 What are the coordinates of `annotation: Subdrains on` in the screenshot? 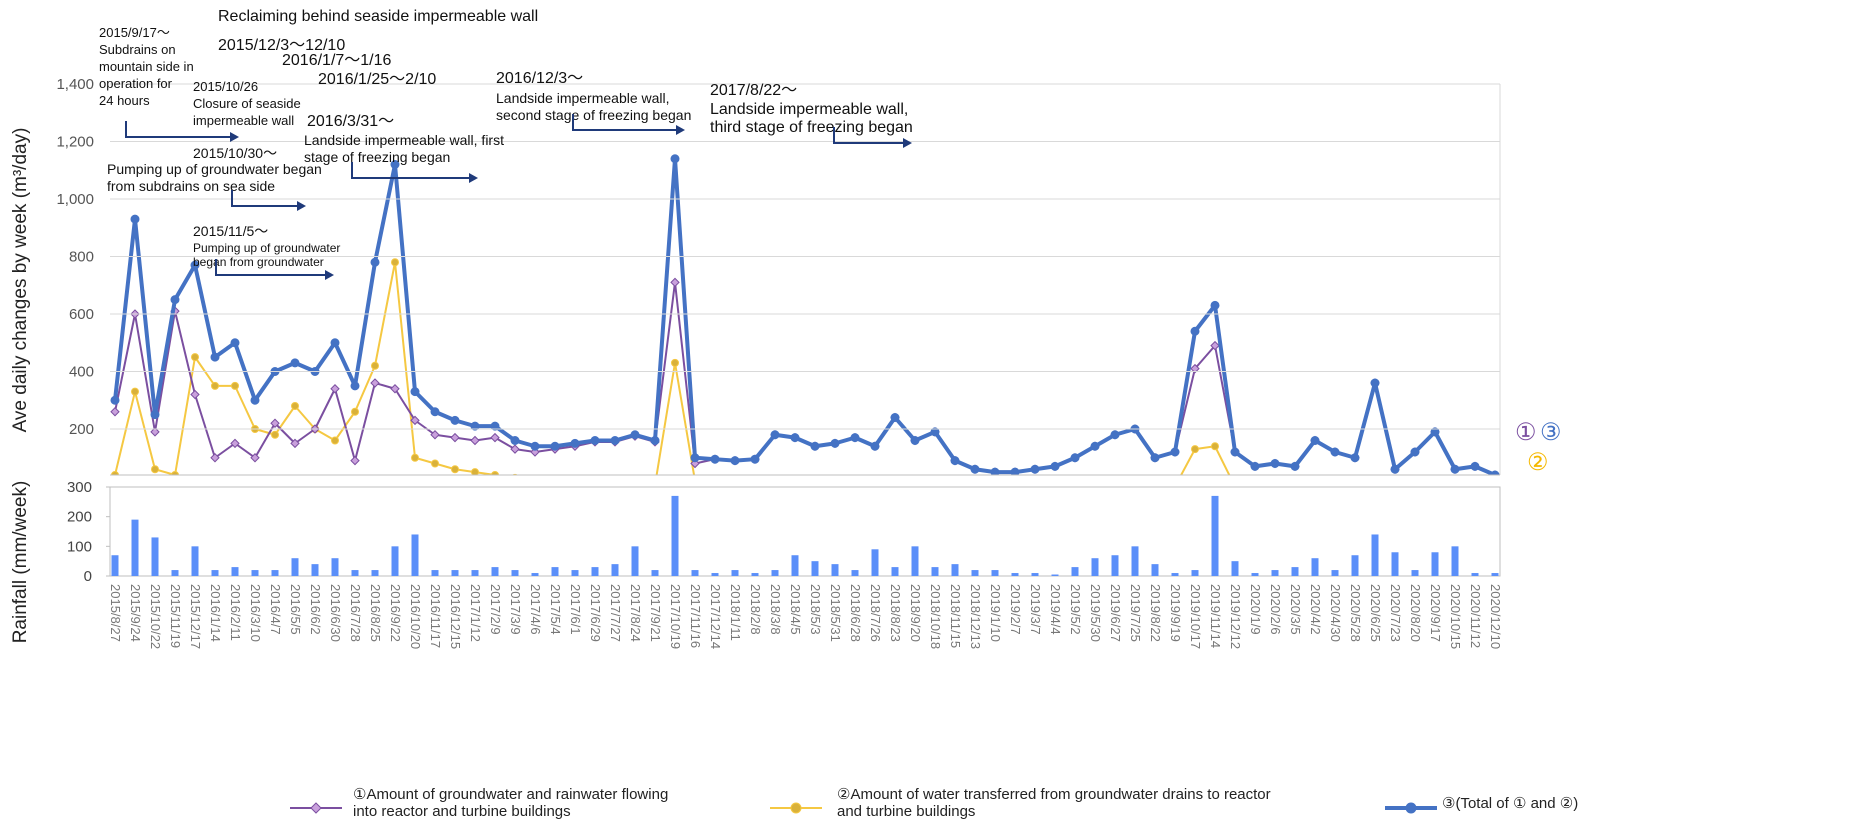 It's located at (137, 49).